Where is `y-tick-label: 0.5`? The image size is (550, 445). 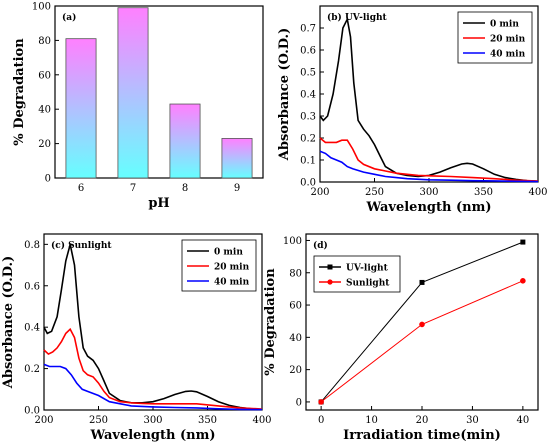 y-tick-label: 0.5 is located at coordinates (308, 73).